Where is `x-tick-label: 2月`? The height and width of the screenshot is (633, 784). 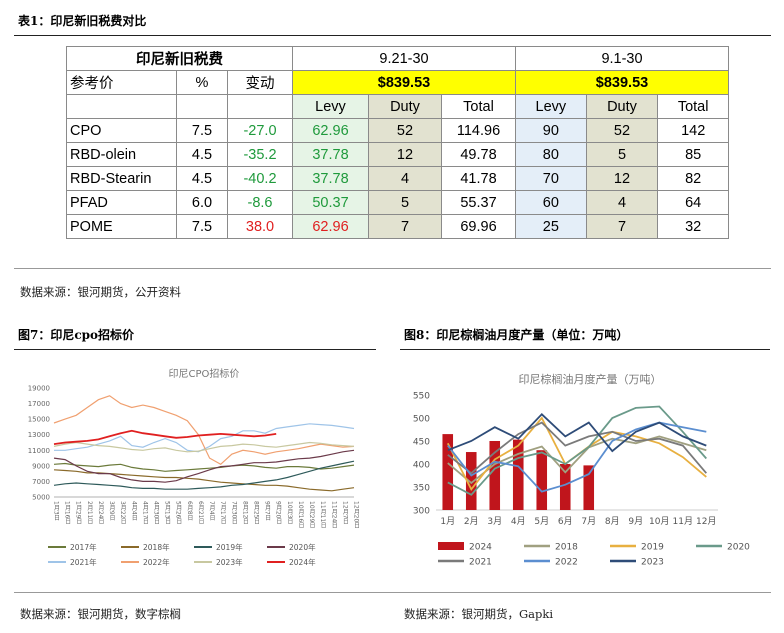
x-tick-label: 2月 is located at coordinates (471, 521).